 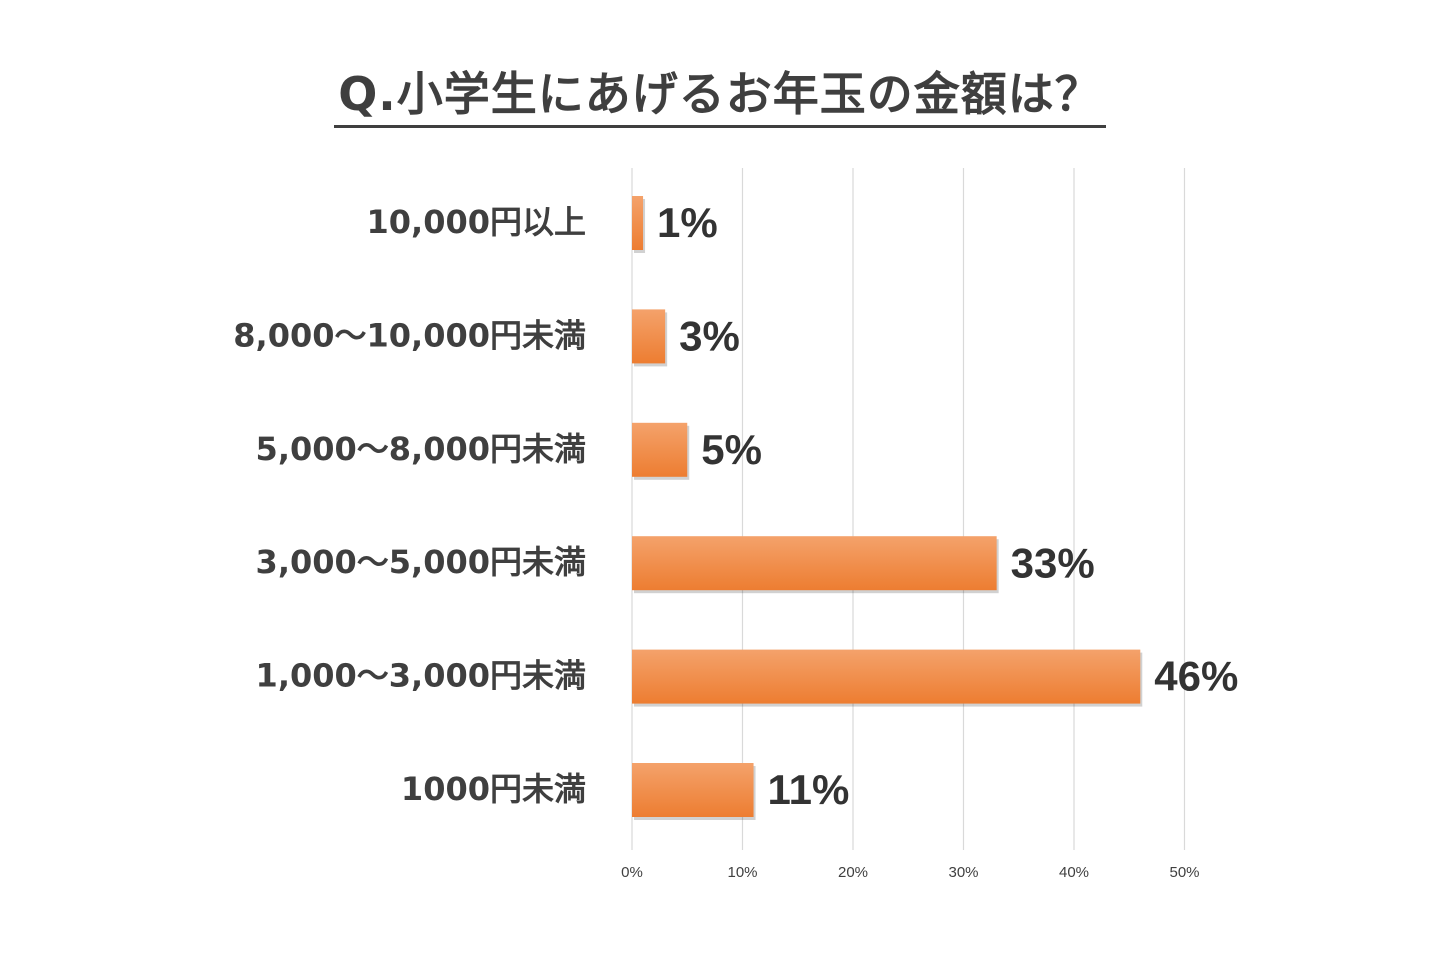 I want to click on value-label: 3%, so click(x=709, y=335).